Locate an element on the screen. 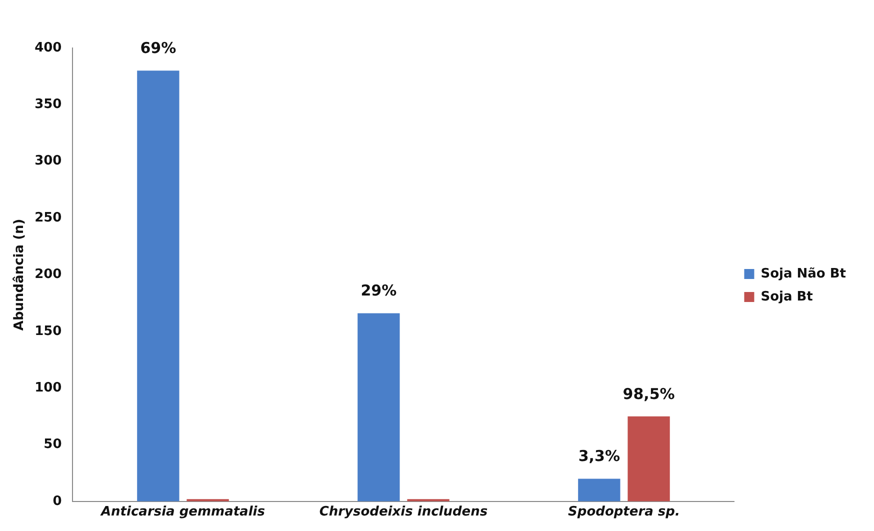 The width and height of the screenshot is (874, 531). y-tick-label: 350 is located at coordinates (48, 104).